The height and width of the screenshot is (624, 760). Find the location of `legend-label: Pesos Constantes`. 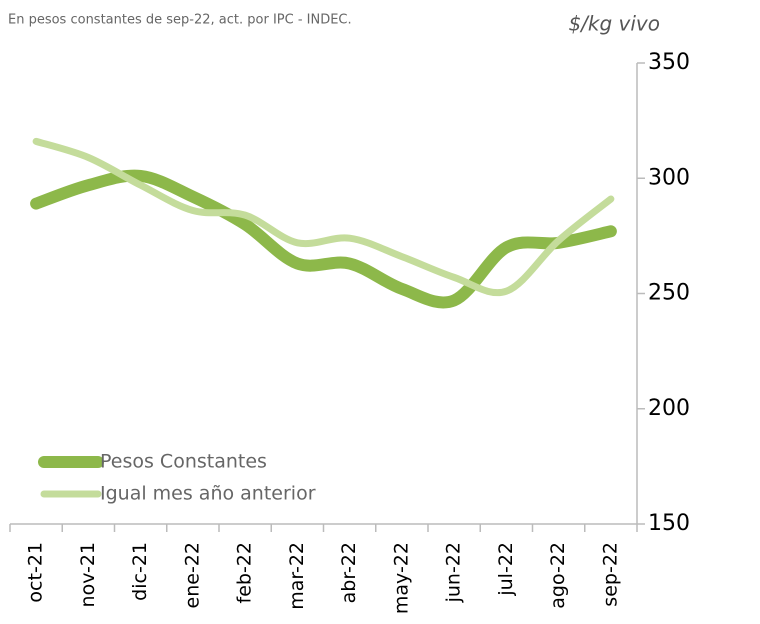

legend-label: Pesos Constantes is located at coordinates (183, 462).